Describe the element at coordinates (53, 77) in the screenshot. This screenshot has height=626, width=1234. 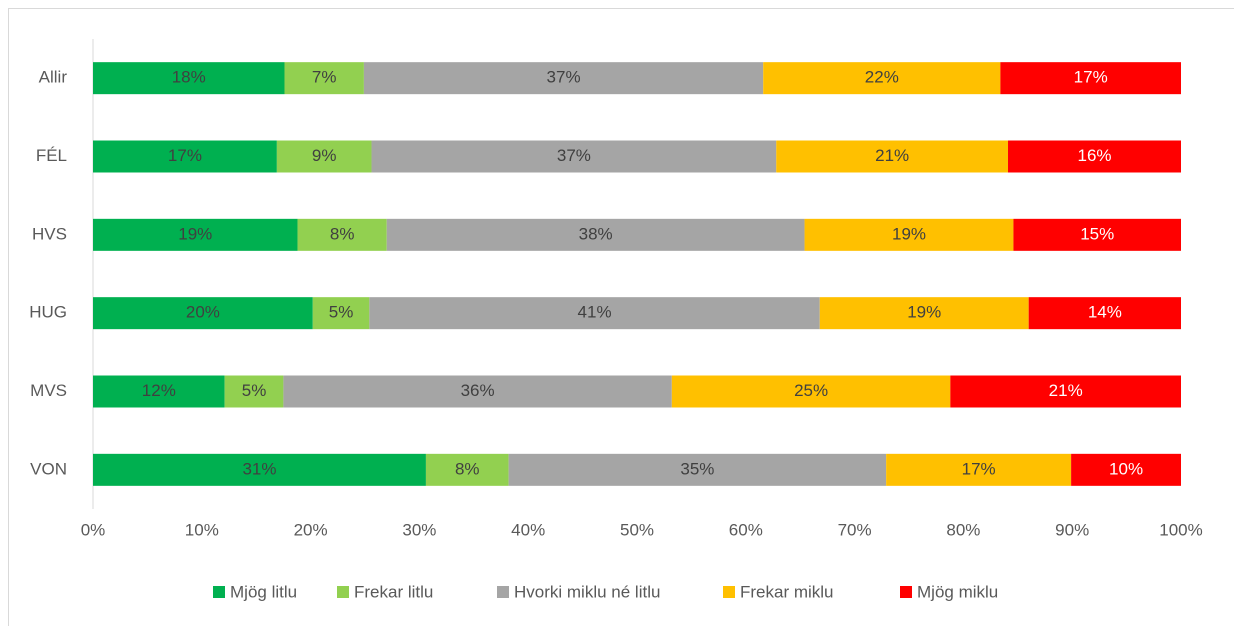
I see `y-tick-label: Allir` at that location.